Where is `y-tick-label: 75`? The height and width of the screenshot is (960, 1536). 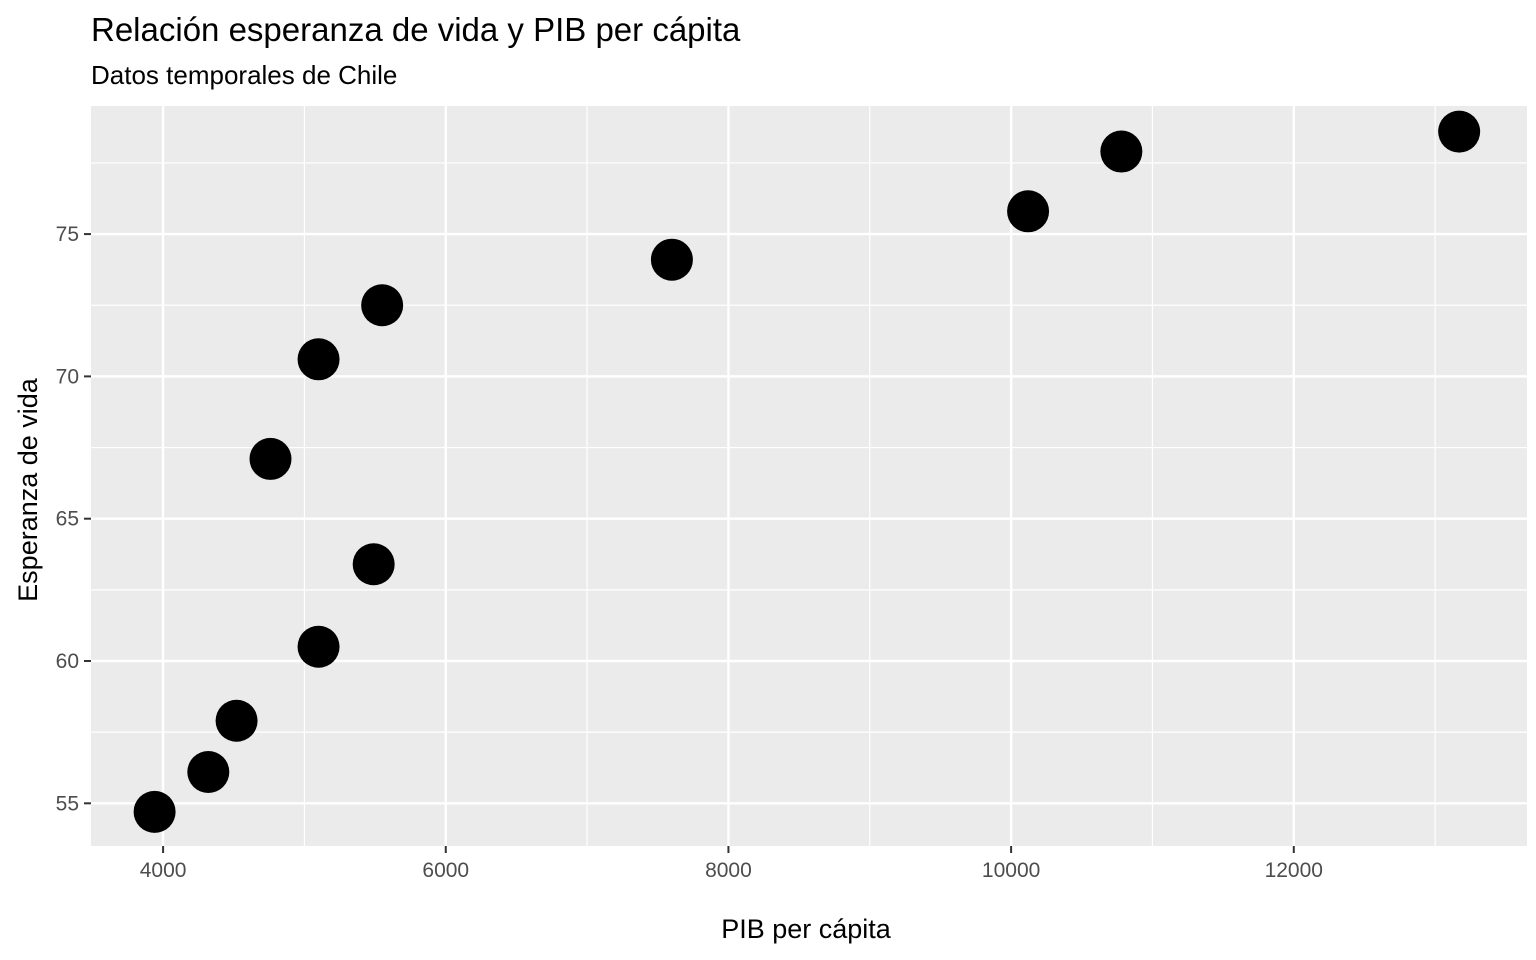 y-tick-label: 75 is located at coordinates (67, 234).